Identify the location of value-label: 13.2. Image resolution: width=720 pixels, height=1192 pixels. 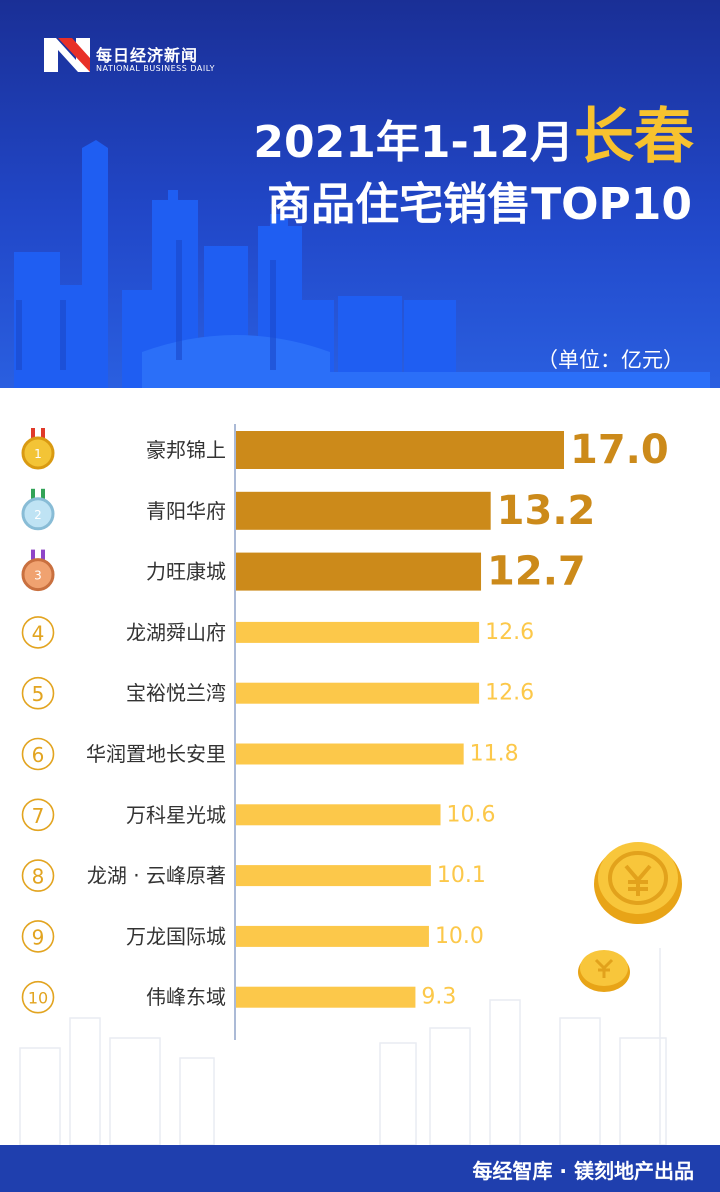
(546, 511).